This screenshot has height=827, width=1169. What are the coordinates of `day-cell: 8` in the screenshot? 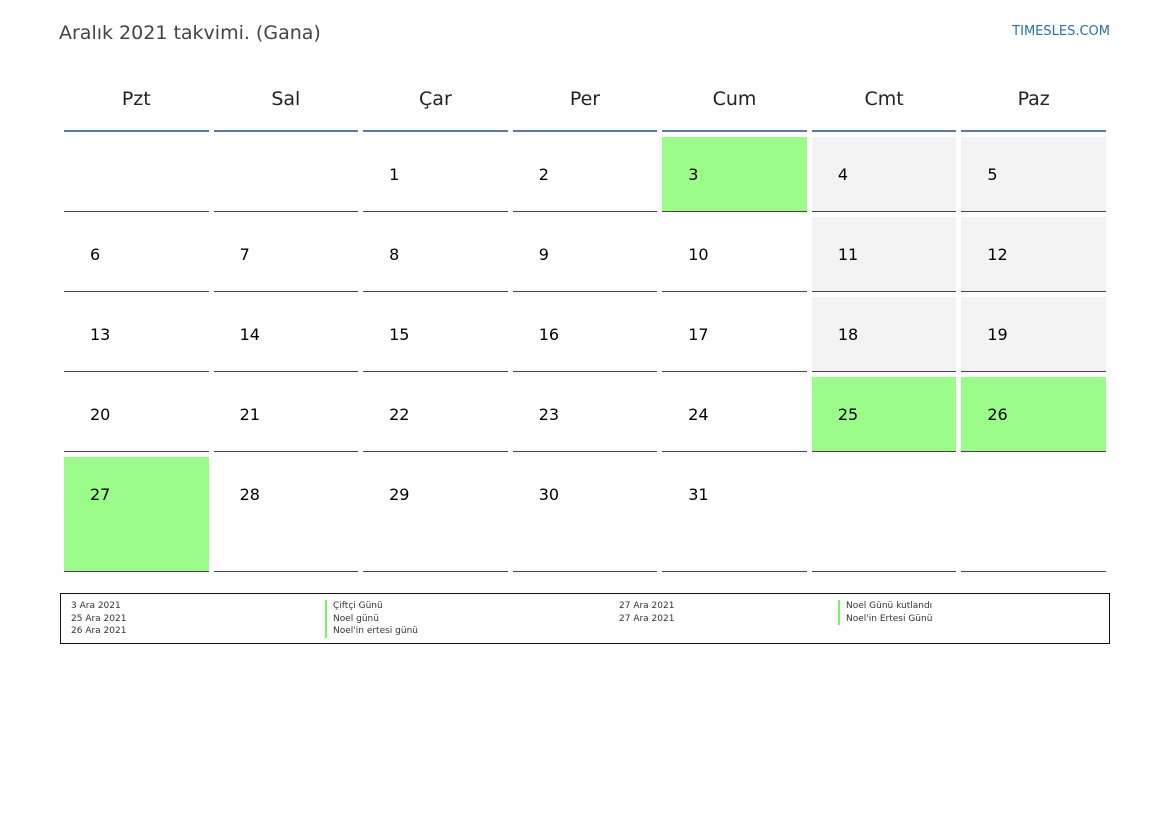 It's located at (435, 252).